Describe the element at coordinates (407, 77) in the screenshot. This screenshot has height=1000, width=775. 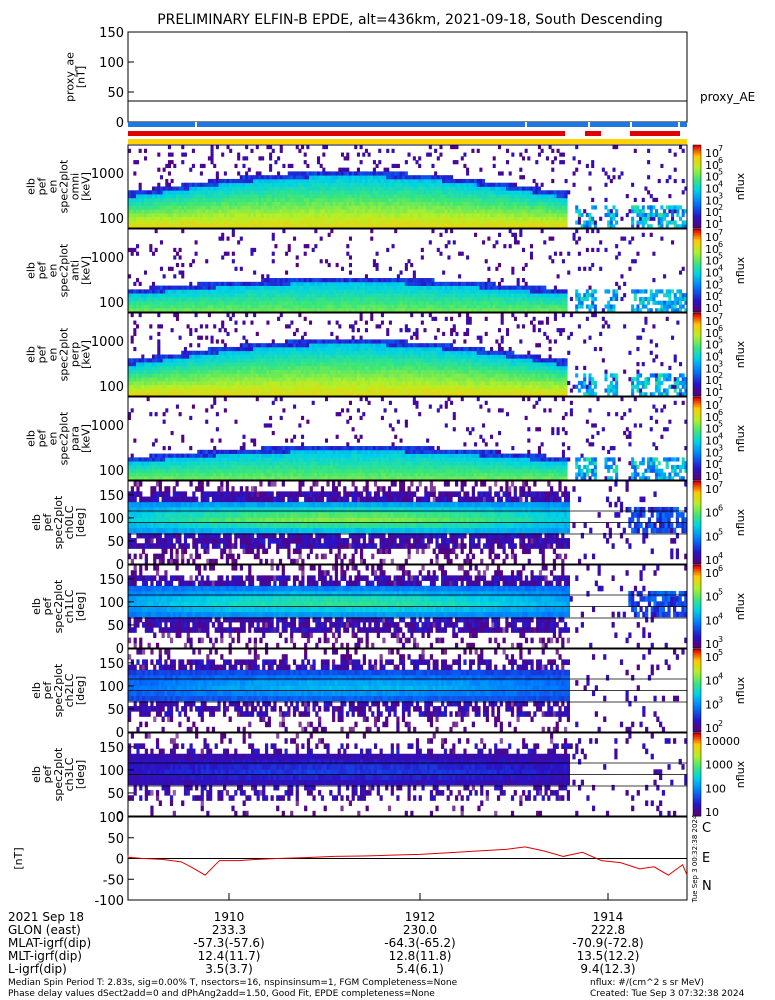
I see `panel-frame-proxy_ae` at that location.